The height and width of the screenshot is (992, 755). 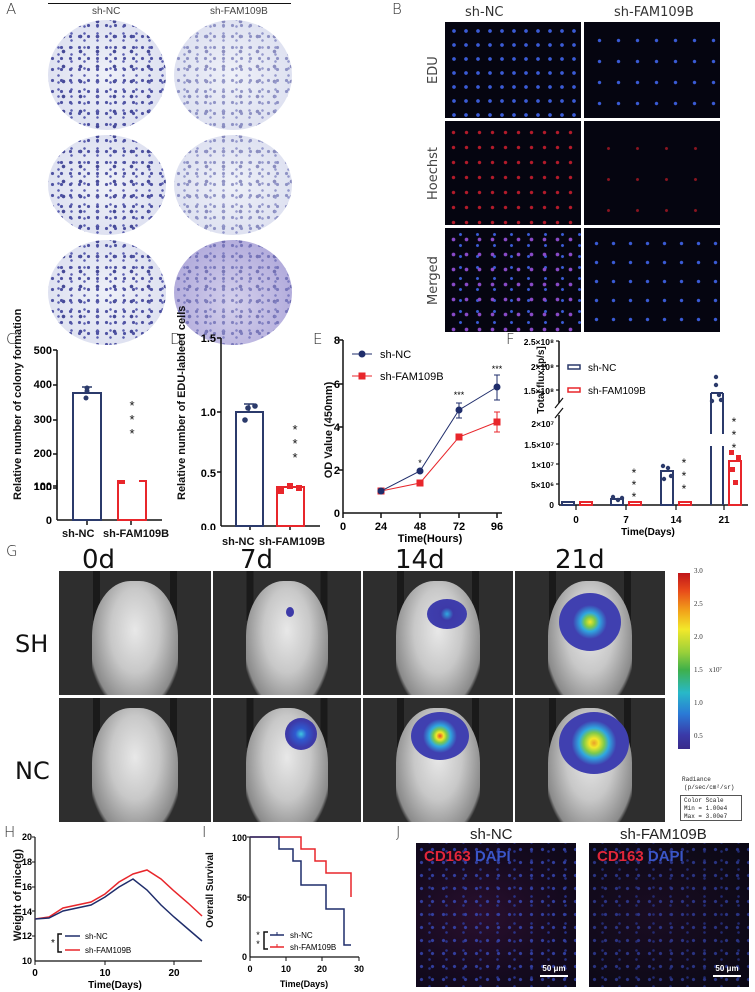 I want to click on merged-image-fam, so click(x=652, y=280).